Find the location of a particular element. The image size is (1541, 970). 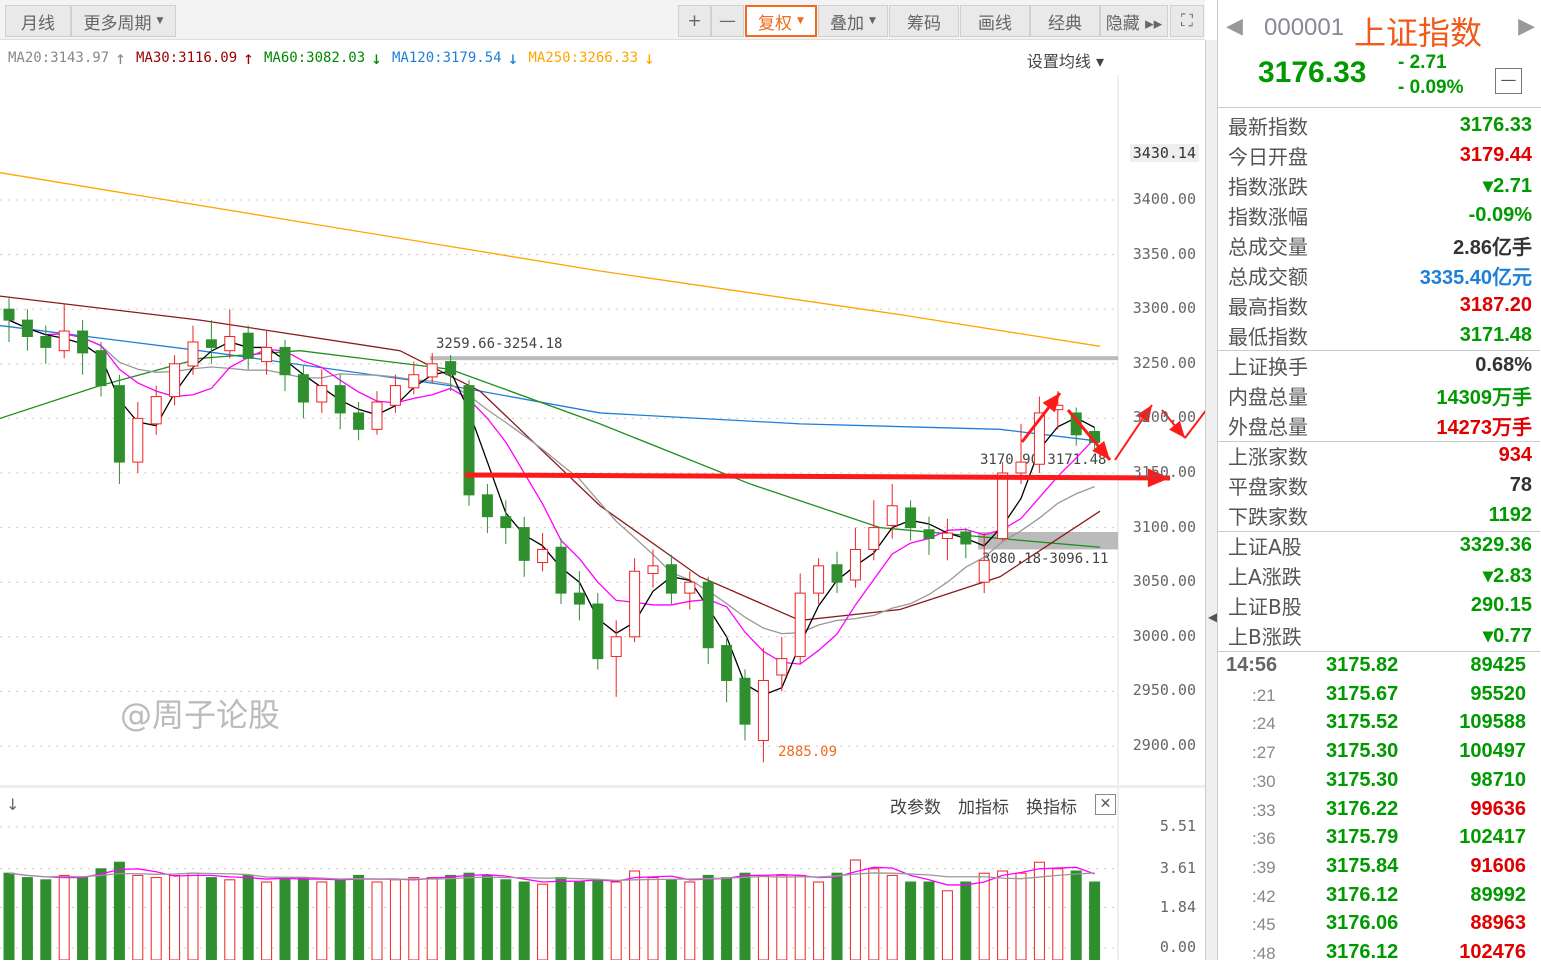

tick-price: 3175.79 is located at coordinates (1362, 837).